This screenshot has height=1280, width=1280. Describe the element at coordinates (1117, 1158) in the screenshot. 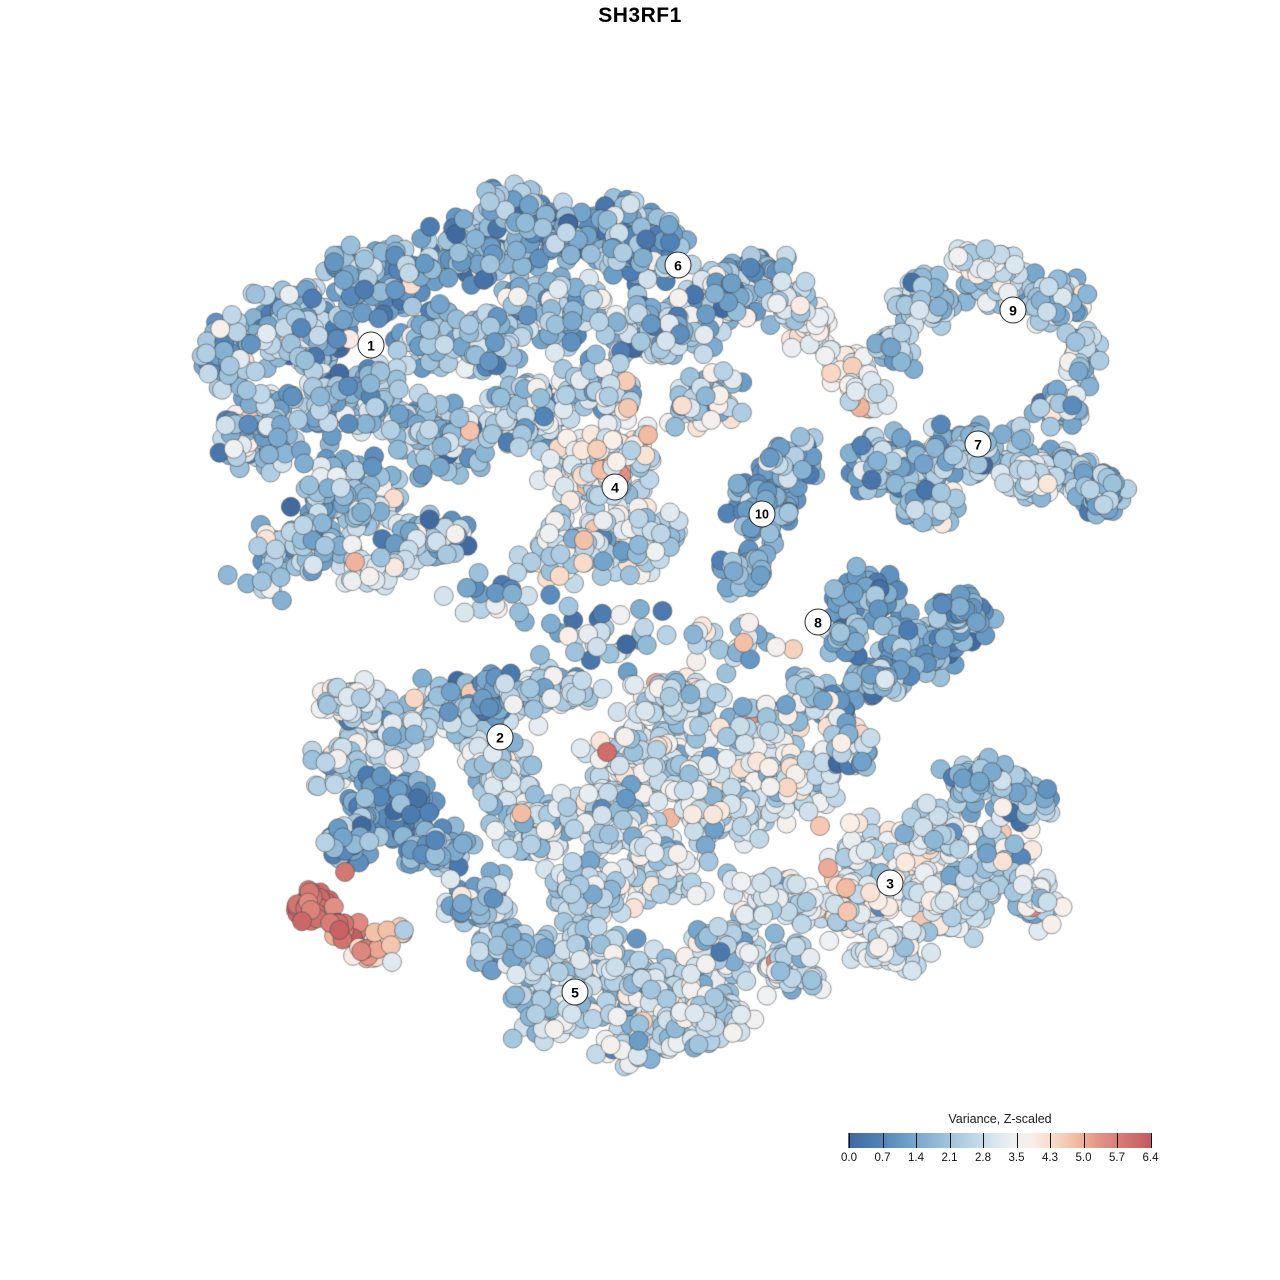

I see `colorbar-tick-label: 5.7` at that location.